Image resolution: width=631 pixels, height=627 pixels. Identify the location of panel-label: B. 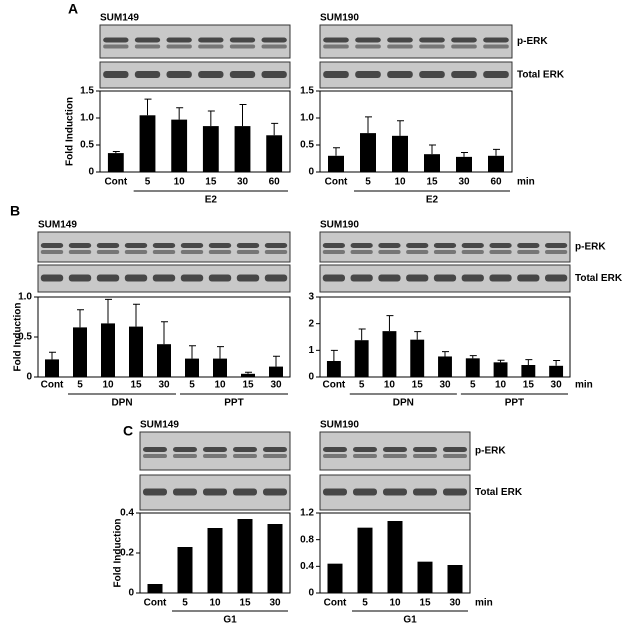
(15, 211).